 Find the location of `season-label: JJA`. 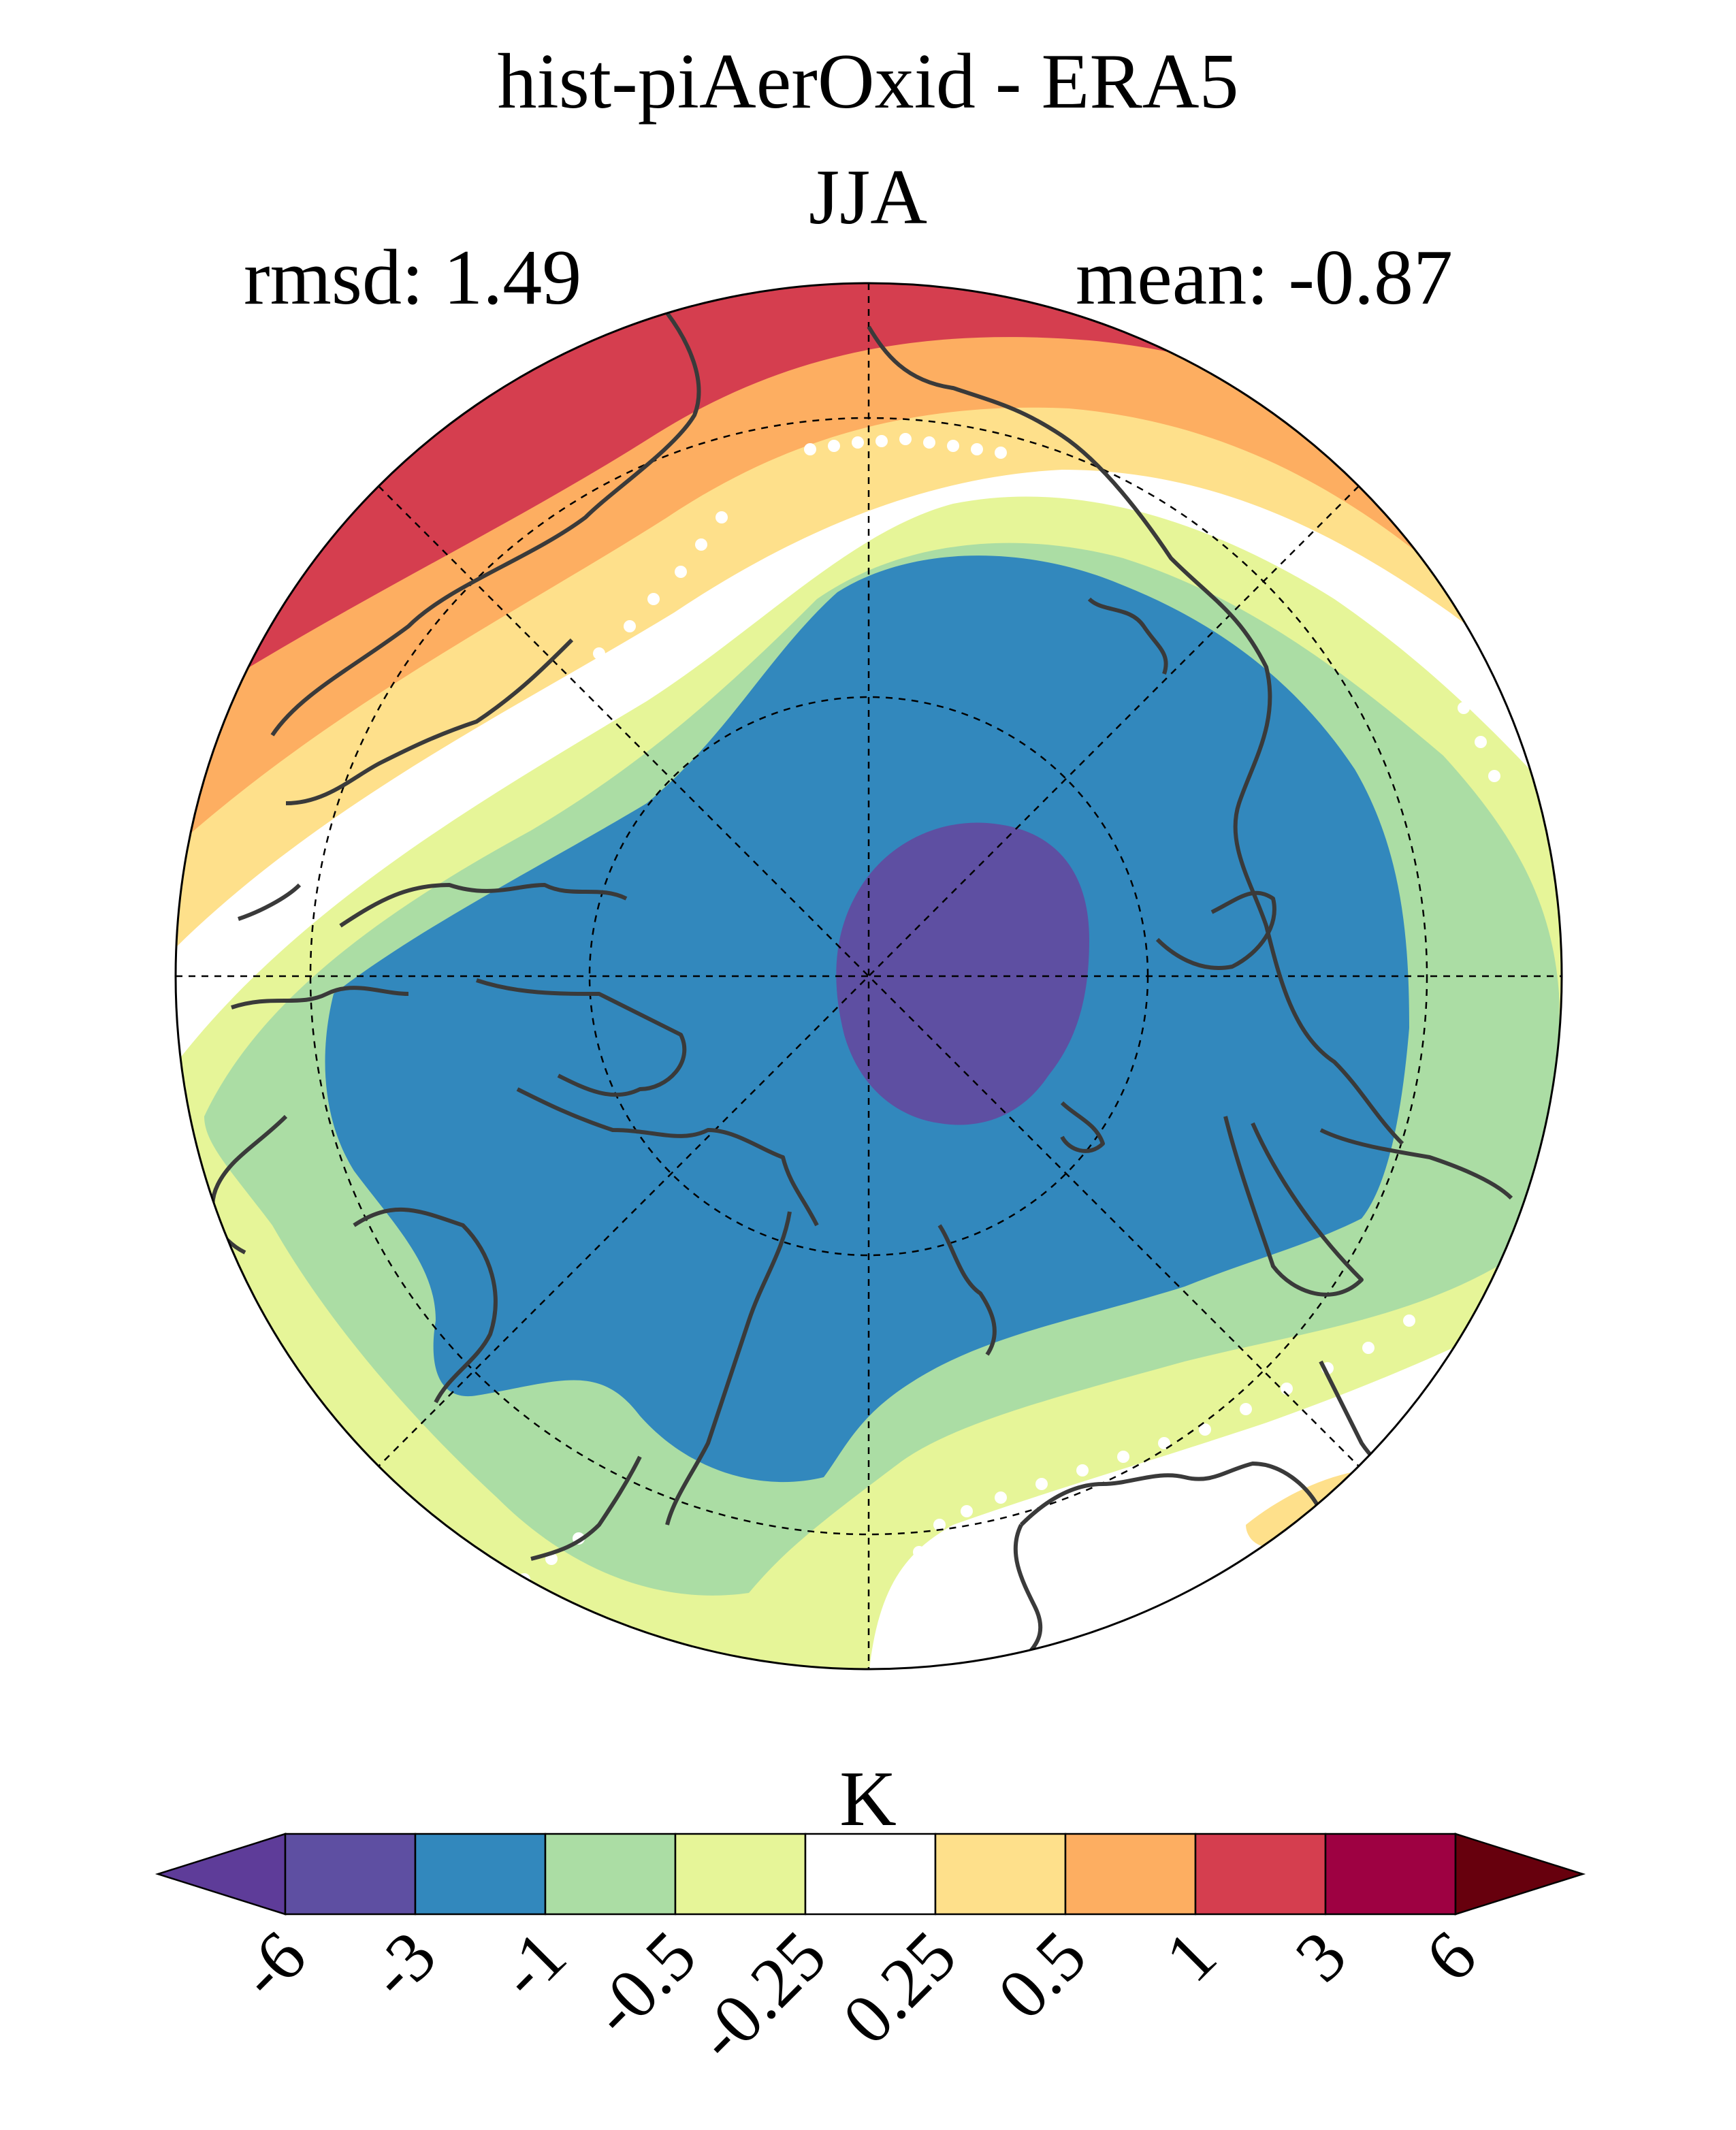

season-label: JJA is located at coordinates (868, 197).